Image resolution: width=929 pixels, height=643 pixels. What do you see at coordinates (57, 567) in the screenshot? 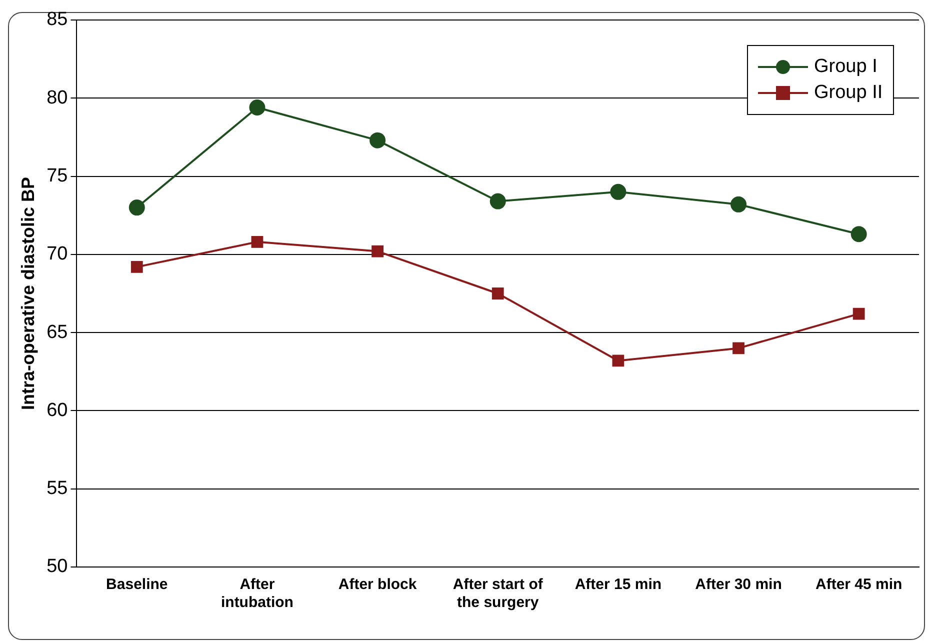
I see `y-tick-label: 50` at bounding box center [57, 567].